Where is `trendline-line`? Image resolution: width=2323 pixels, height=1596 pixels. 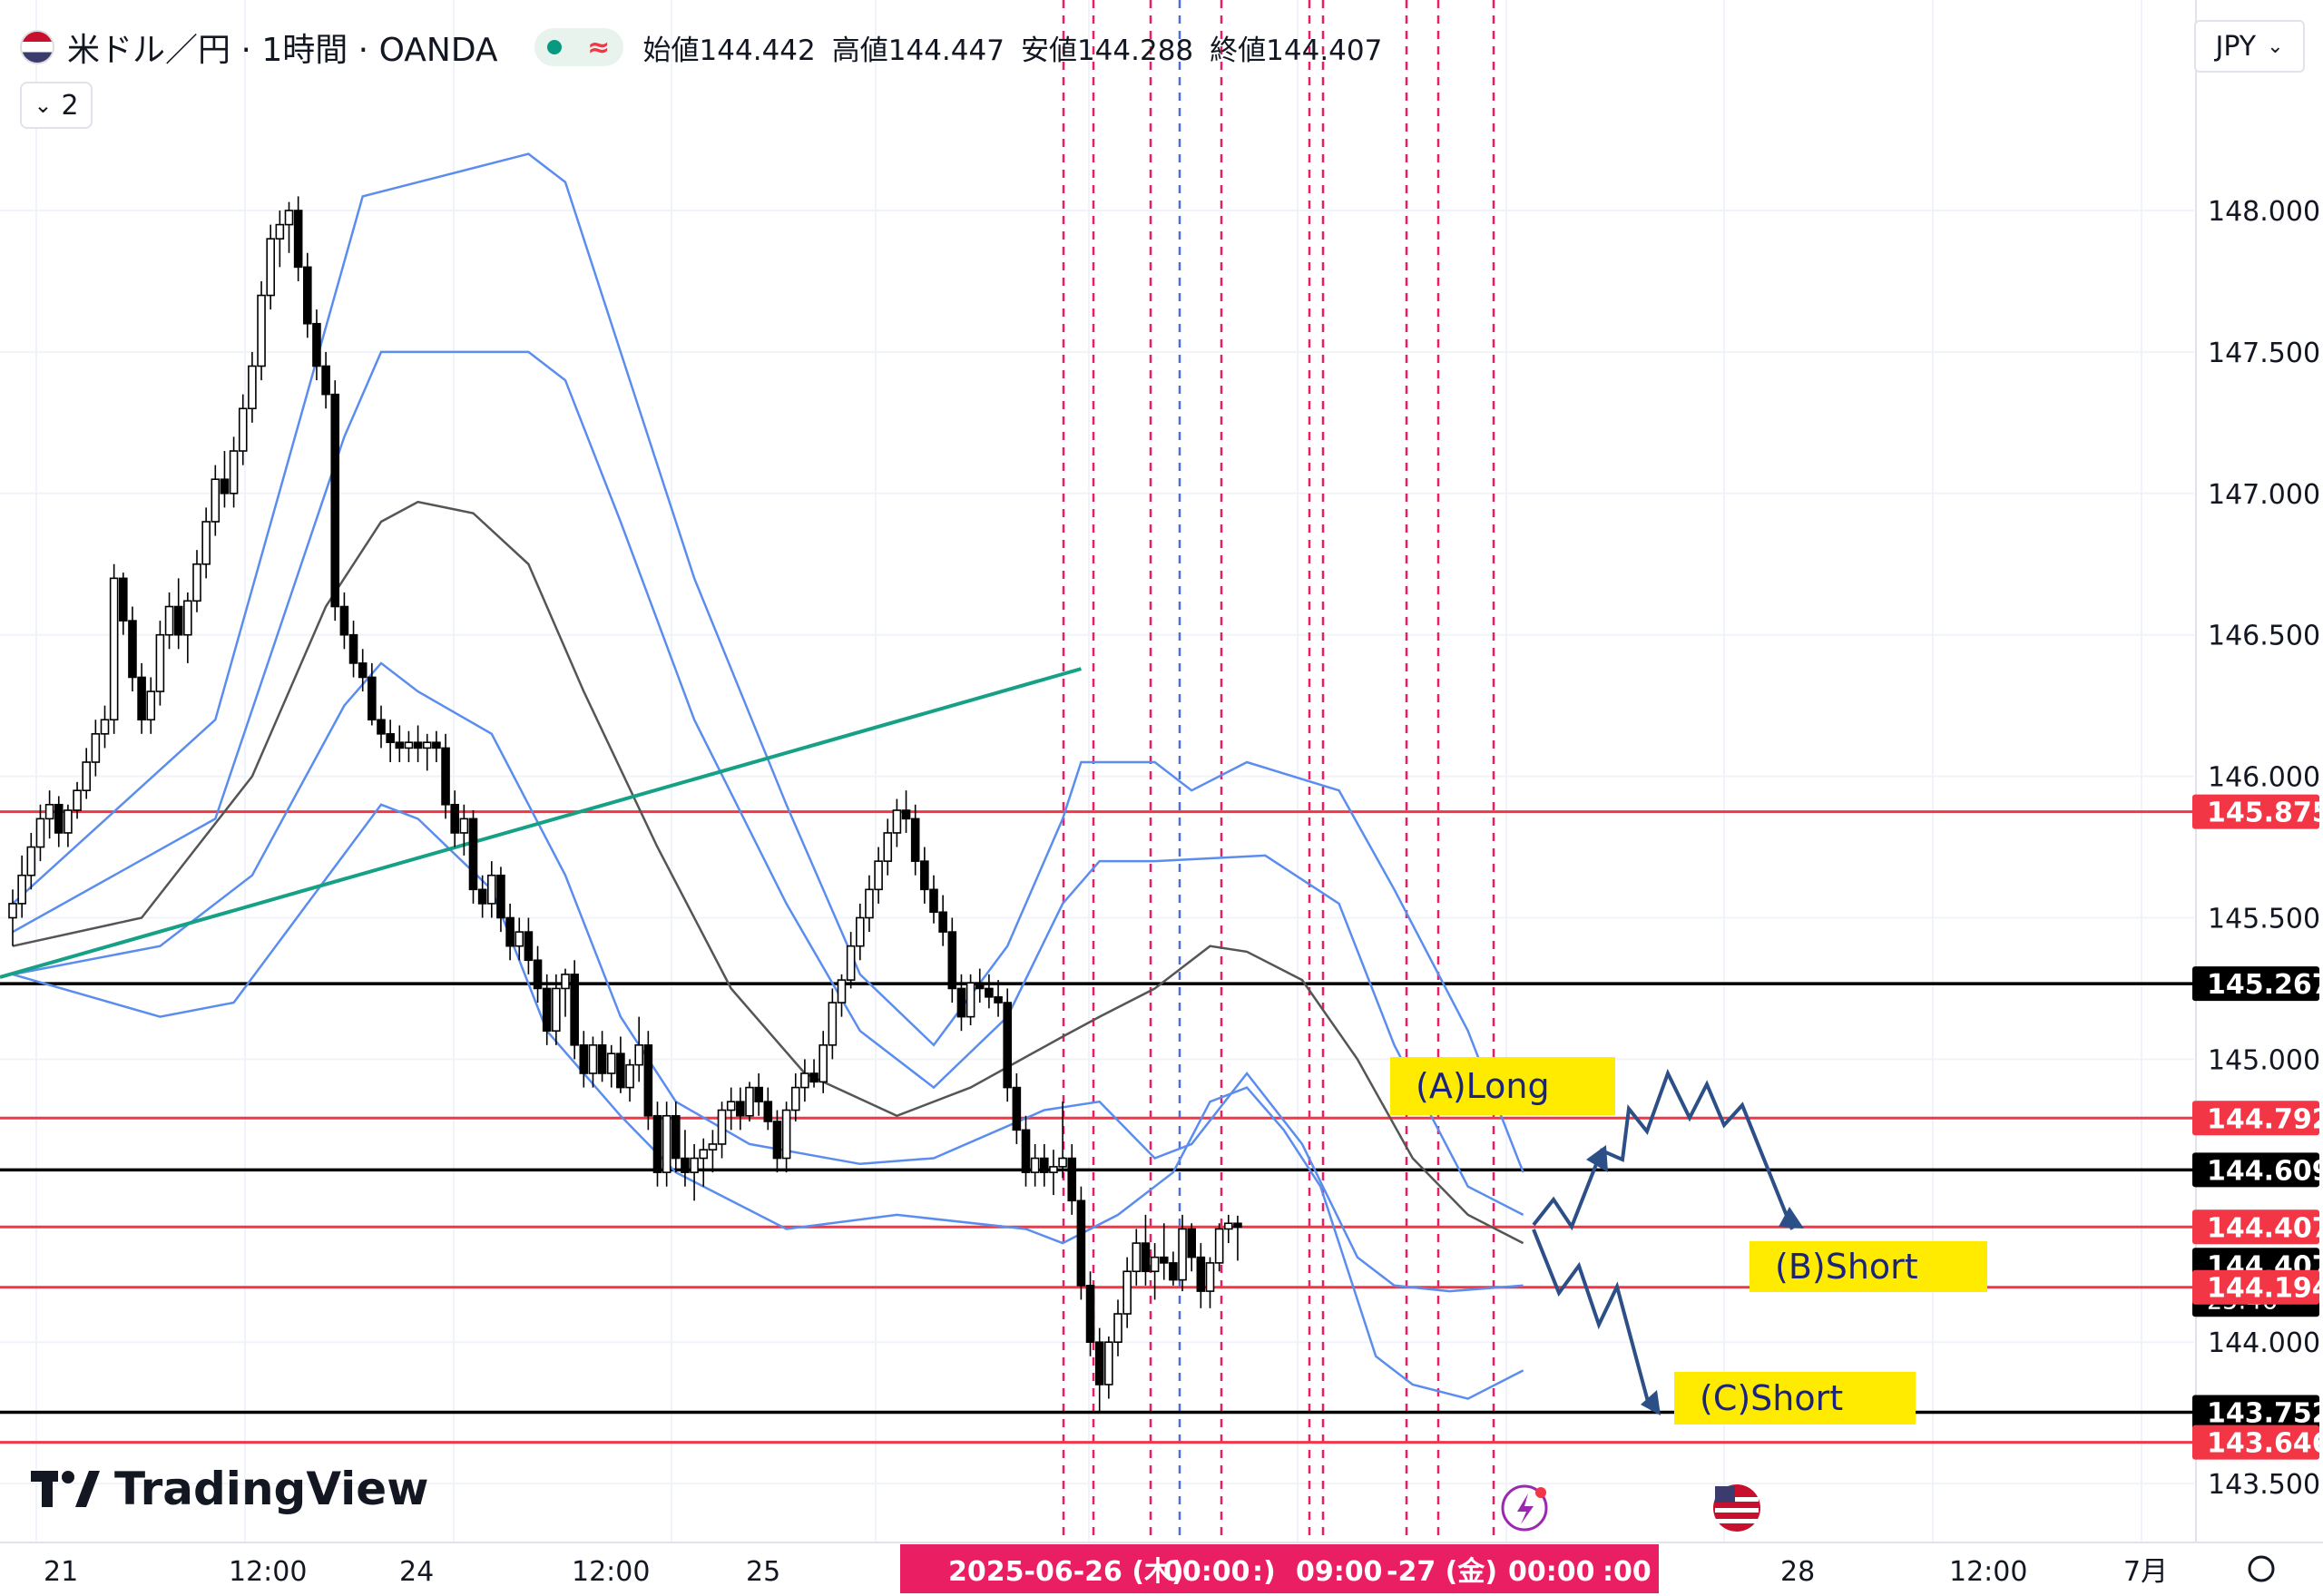
trendline-line is located at coordinates (541, 823).